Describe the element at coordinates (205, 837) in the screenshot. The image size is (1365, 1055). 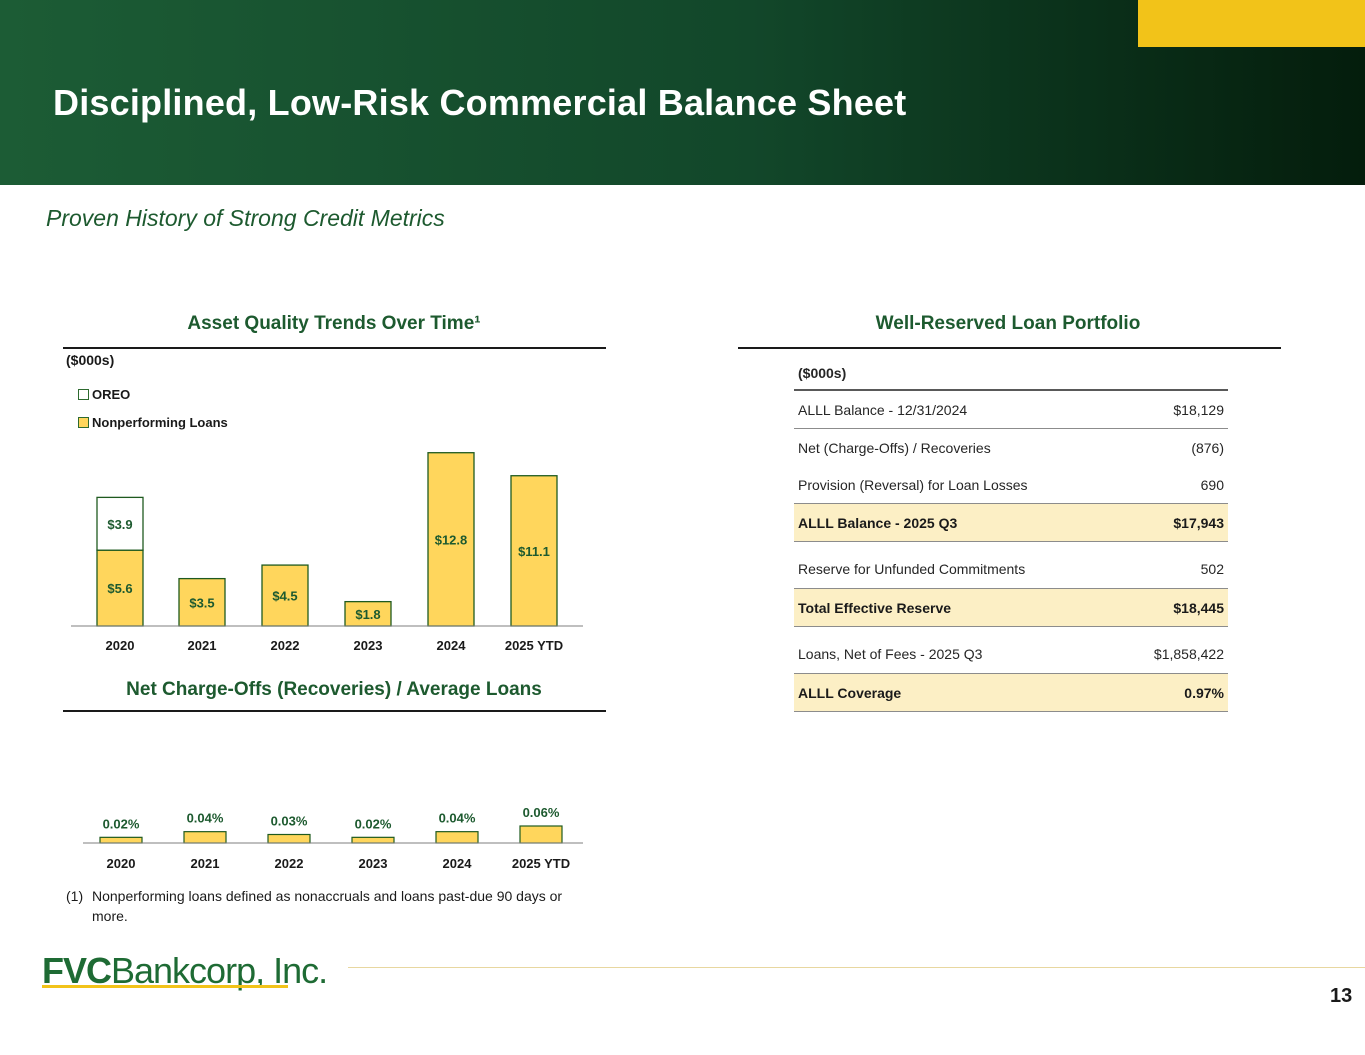
I see `nco-bar-2021` at that location.